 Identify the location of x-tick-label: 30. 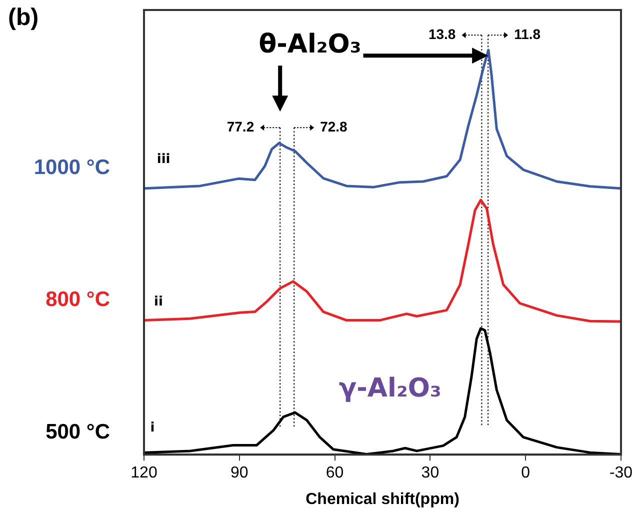
(430, 473).